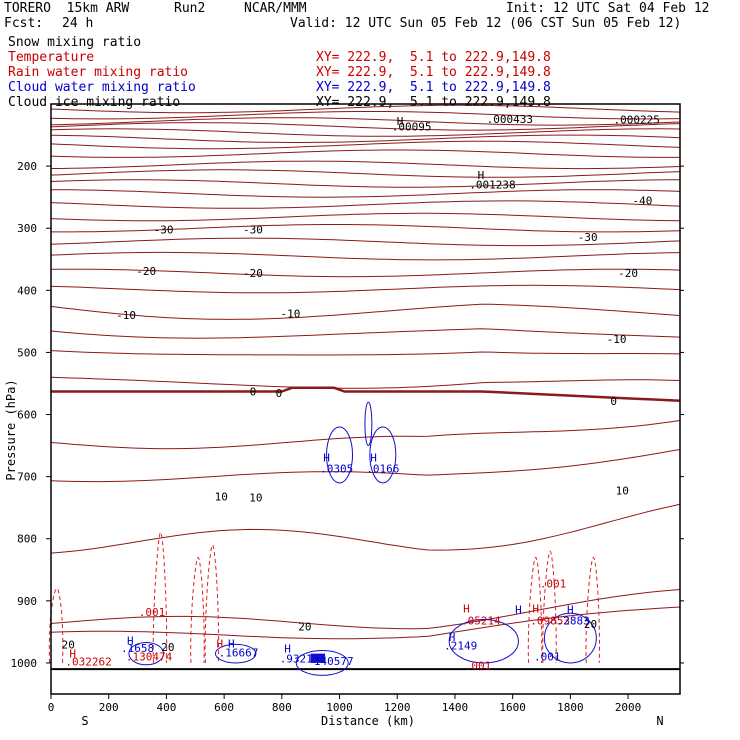 This screenshot has width=740, height=740. I want to click on field-rain: Rain water mixing ratio, so click(98, 72).